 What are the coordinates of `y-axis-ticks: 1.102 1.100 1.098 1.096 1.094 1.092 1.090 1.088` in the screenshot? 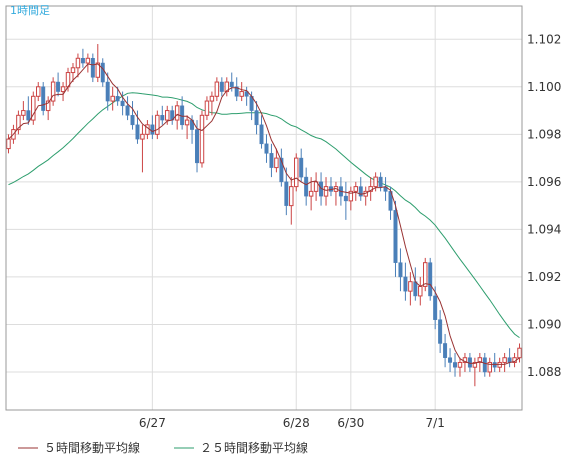 It's located at (544, 205).